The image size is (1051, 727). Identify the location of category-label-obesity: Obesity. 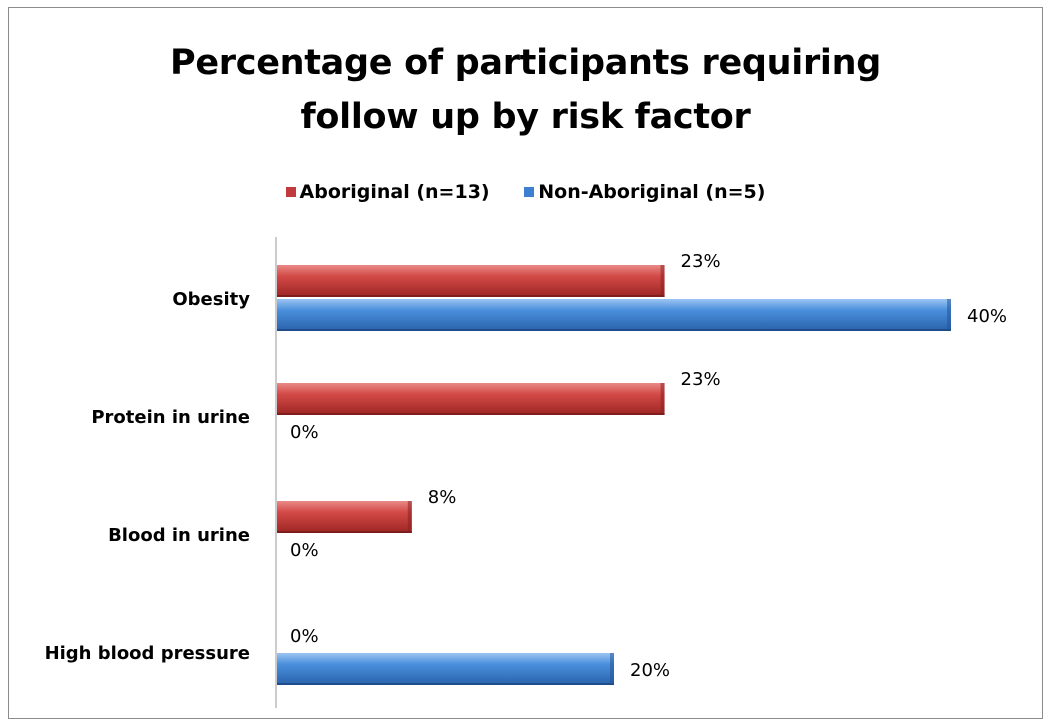
(211, 299).